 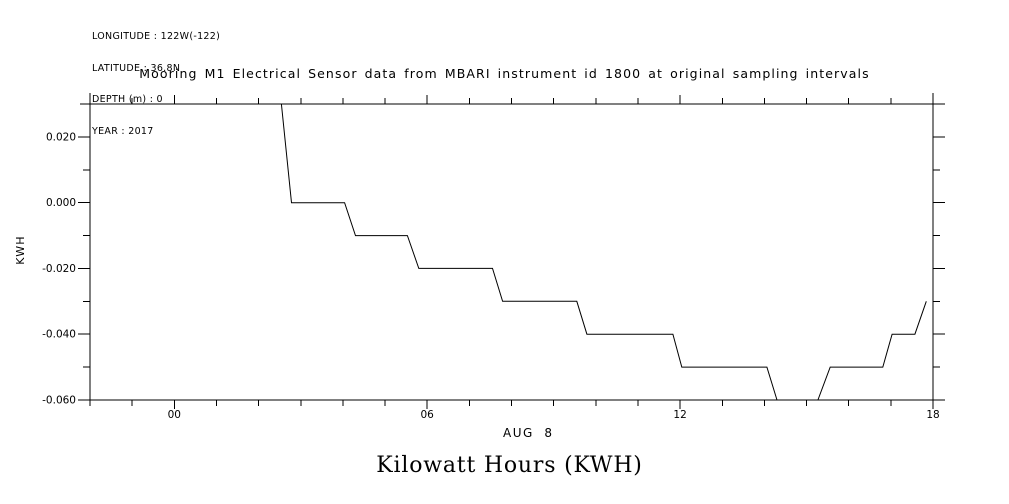 What do you see at coordinates (156, 36) in the screenshot?
I see `metadata-longitude: LONGITUDE : 122W(-122)` at bounding box center [156, 36].